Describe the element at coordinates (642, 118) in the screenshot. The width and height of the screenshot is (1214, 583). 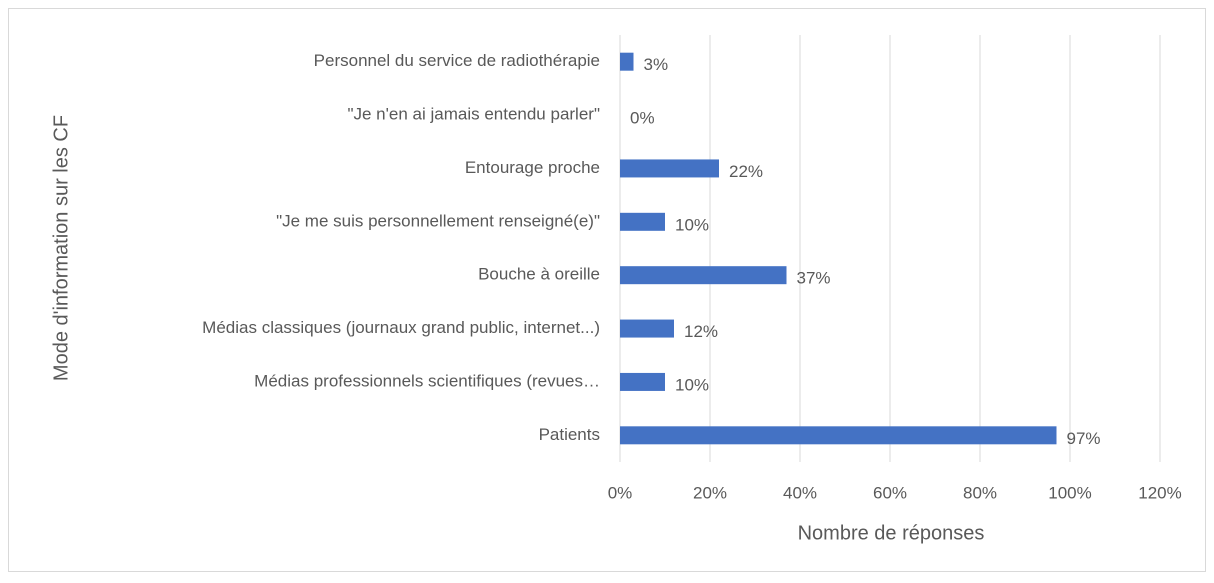
I see `value-label: 0%` at that location.